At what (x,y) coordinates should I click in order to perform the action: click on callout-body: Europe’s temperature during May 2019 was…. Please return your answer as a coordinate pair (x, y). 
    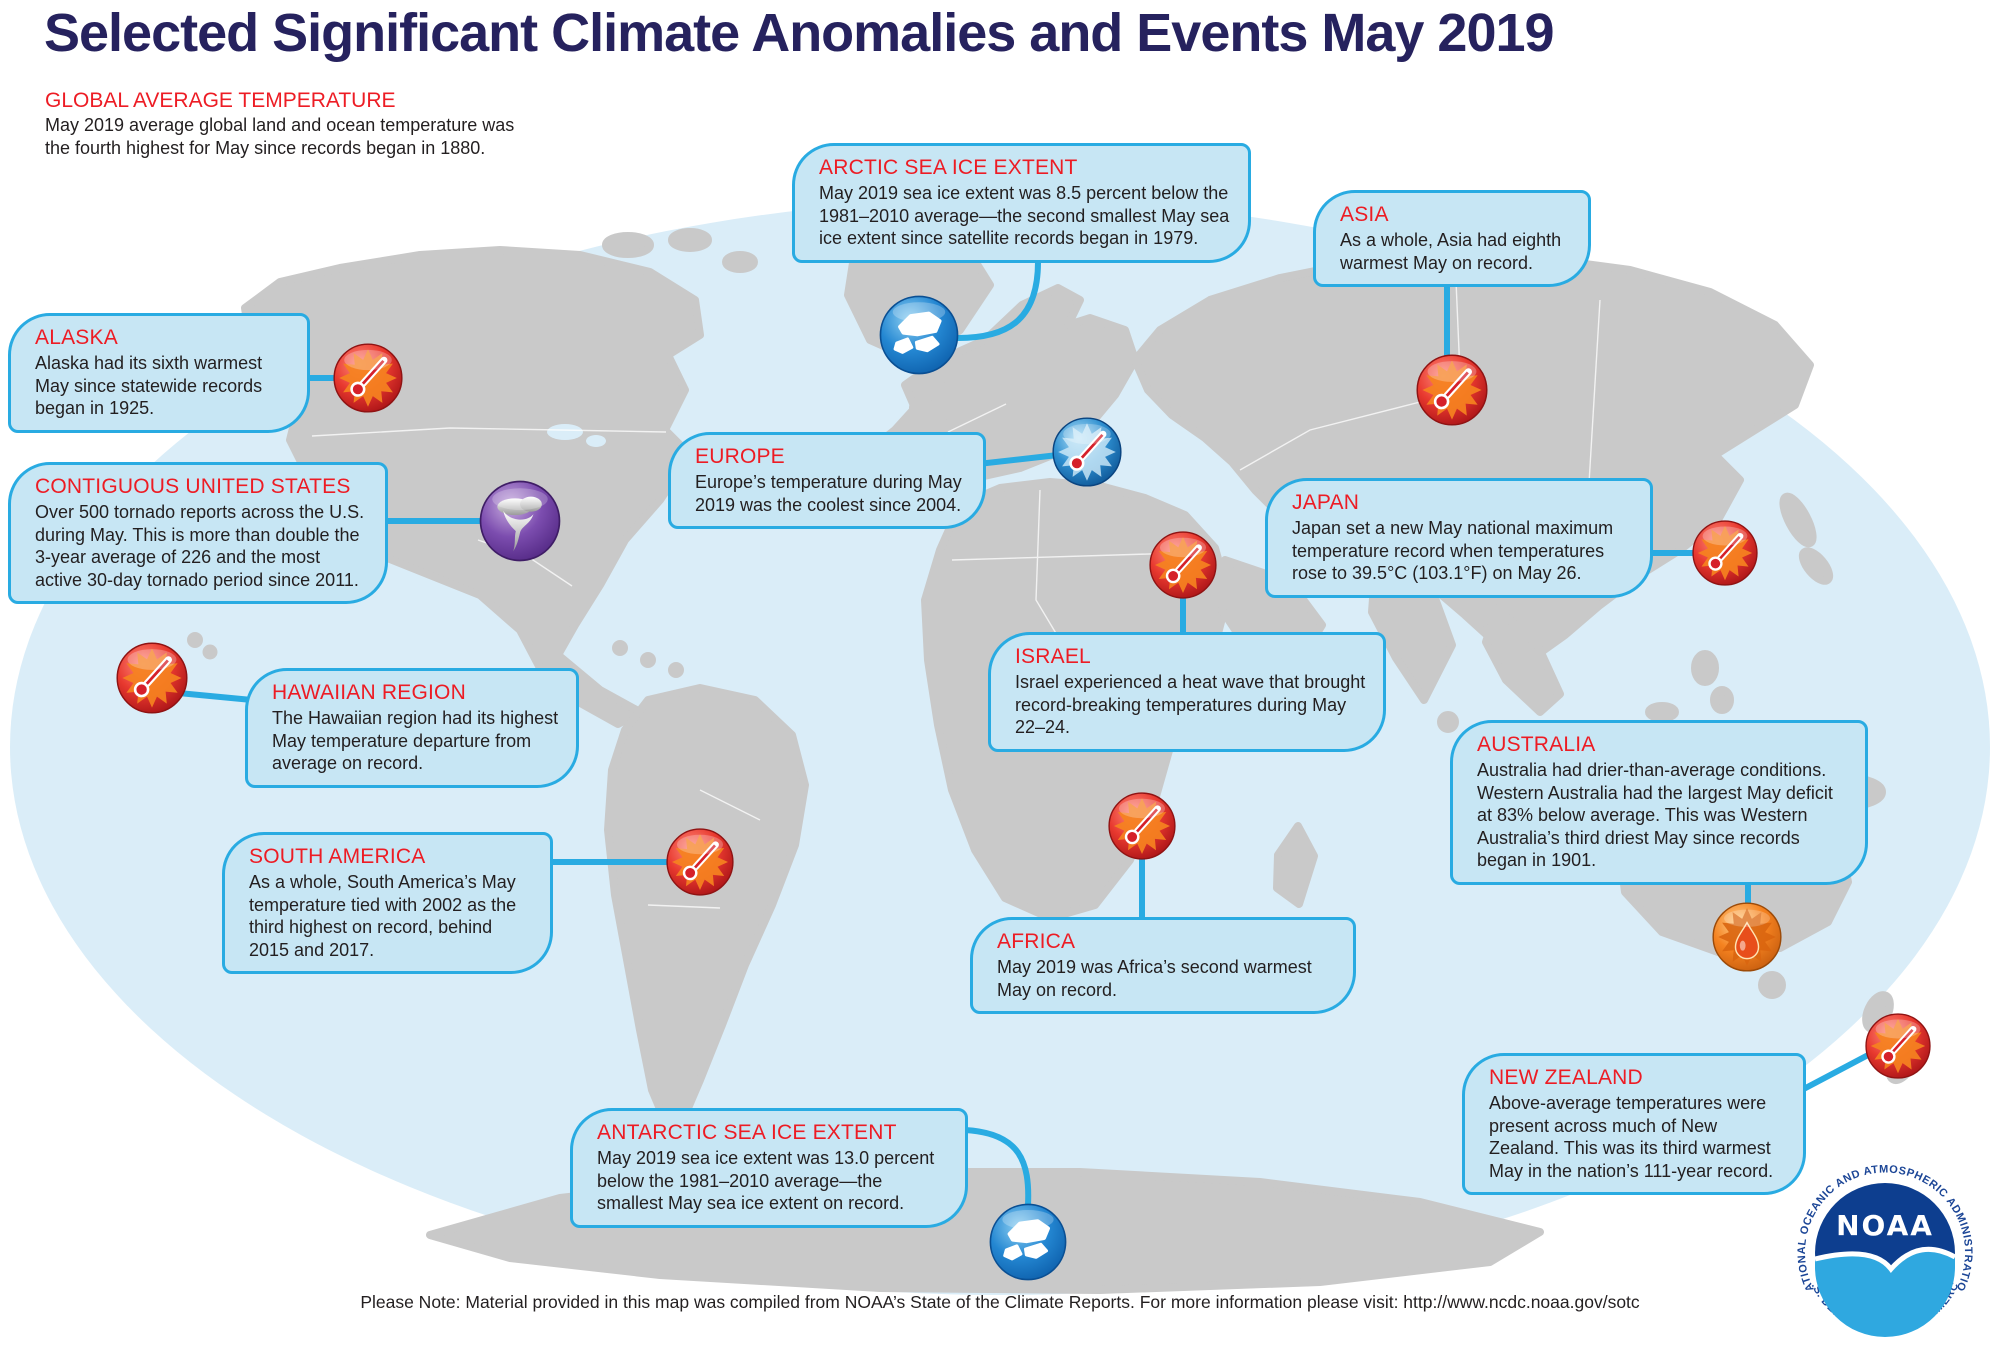
    Looking at the image, I should click on (828, 493).